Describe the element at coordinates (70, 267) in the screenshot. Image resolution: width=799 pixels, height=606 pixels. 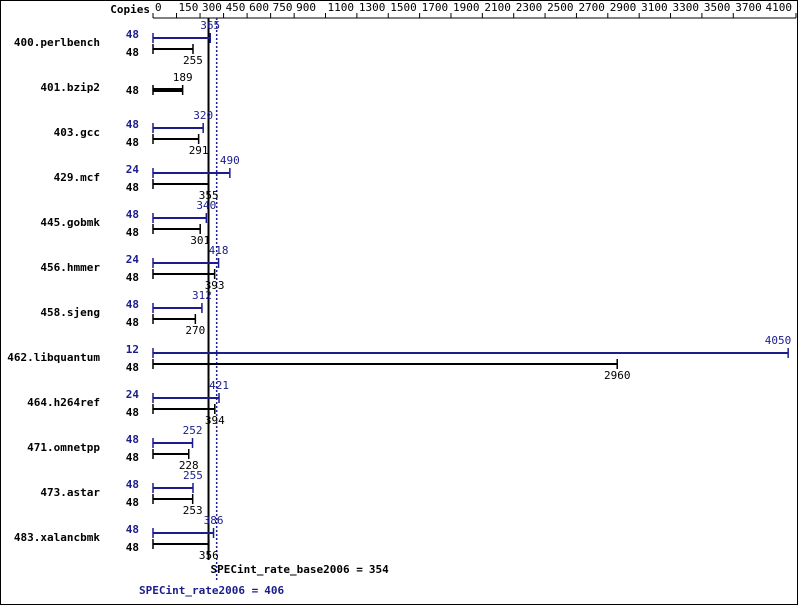
I see `category-label: 456.hmmer` at that location.